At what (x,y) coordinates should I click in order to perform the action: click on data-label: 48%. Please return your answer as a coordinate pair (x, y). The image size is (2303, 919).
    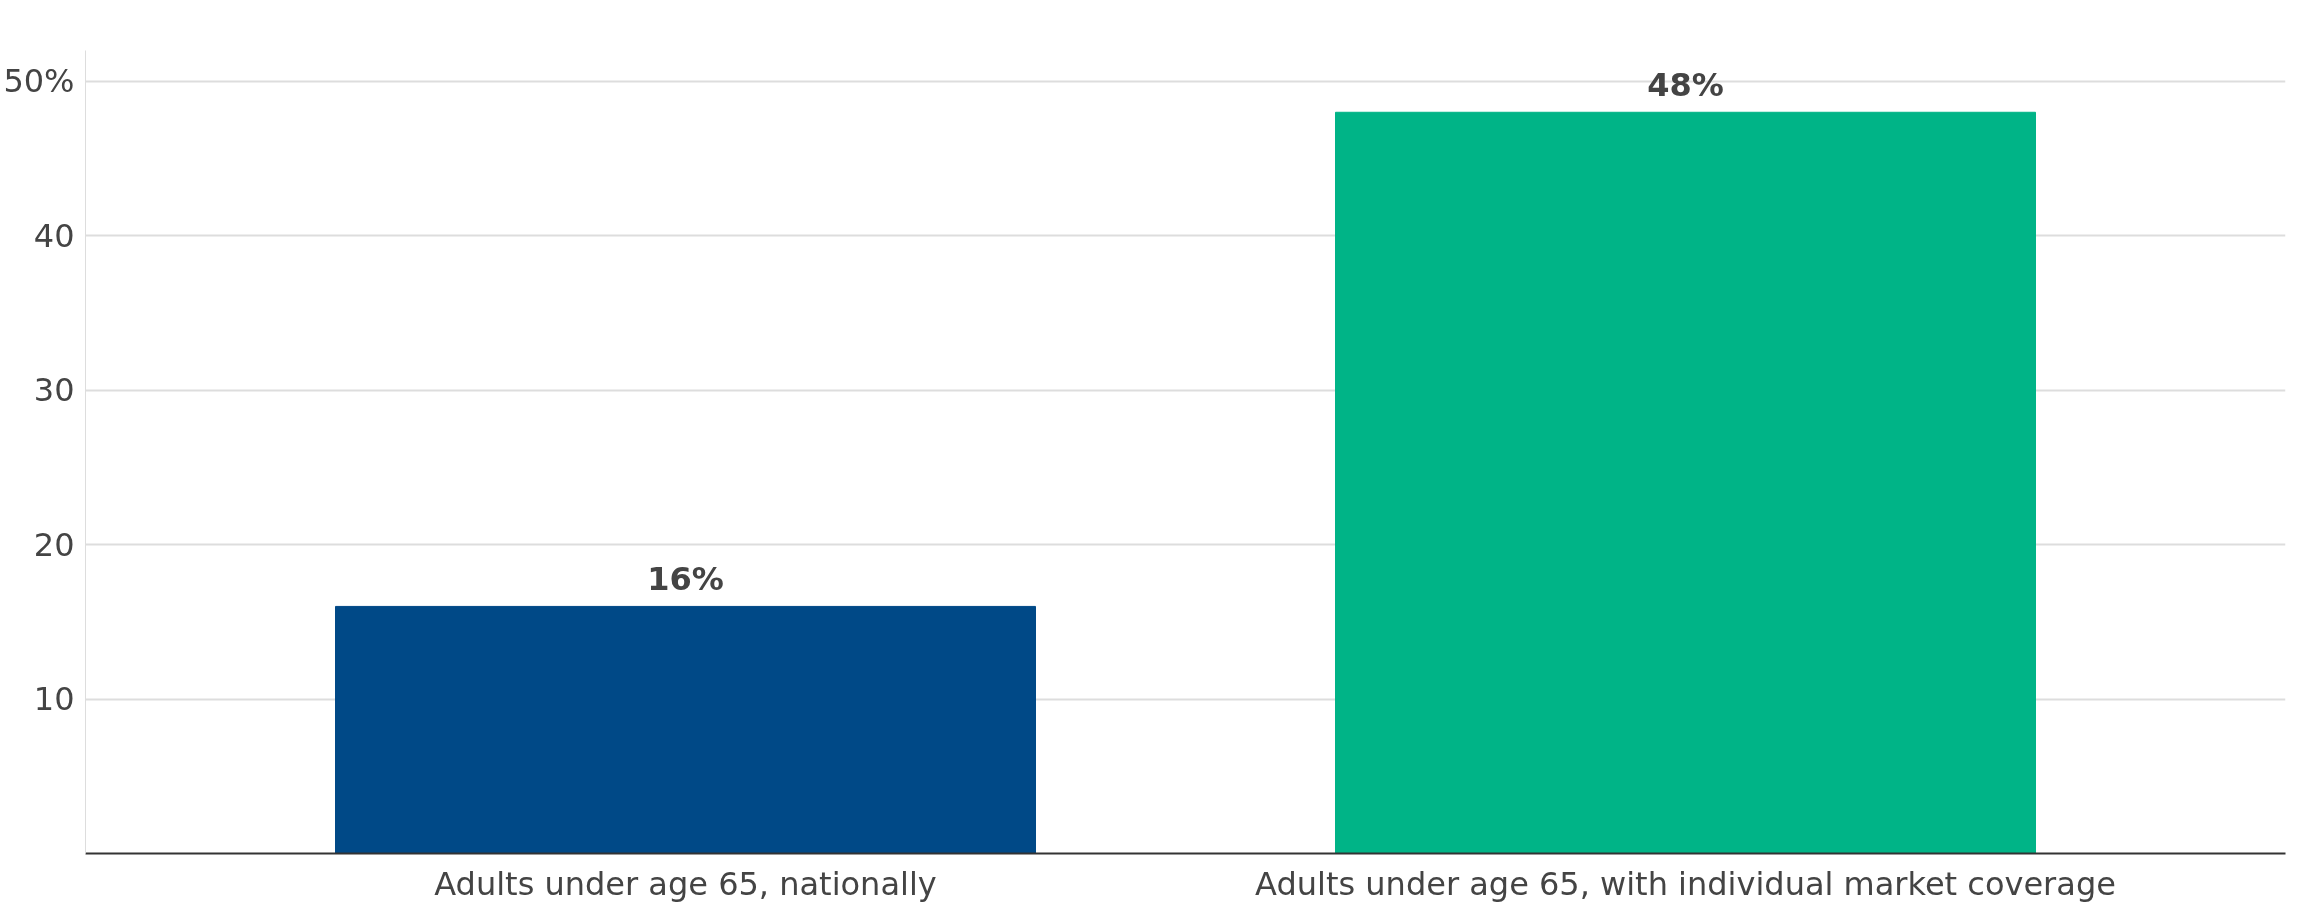
    Looking at the image, I should click on (1685, 85).